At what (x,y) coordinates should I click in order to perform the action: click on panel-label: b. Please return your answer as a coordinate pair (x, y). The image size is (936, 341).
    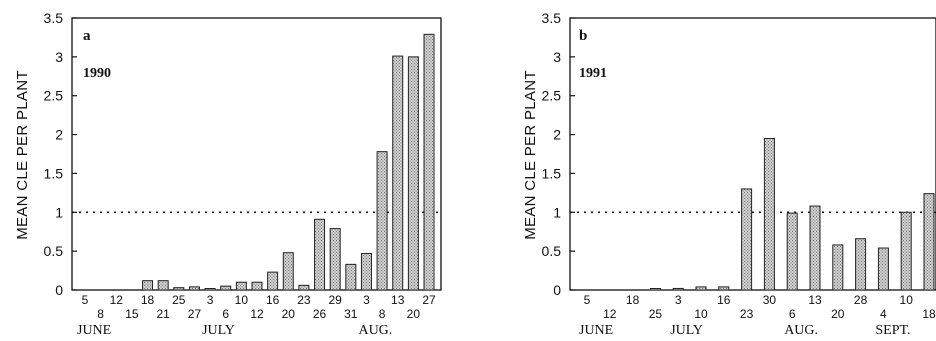
    Looking at the image, I should click on (583, 36).